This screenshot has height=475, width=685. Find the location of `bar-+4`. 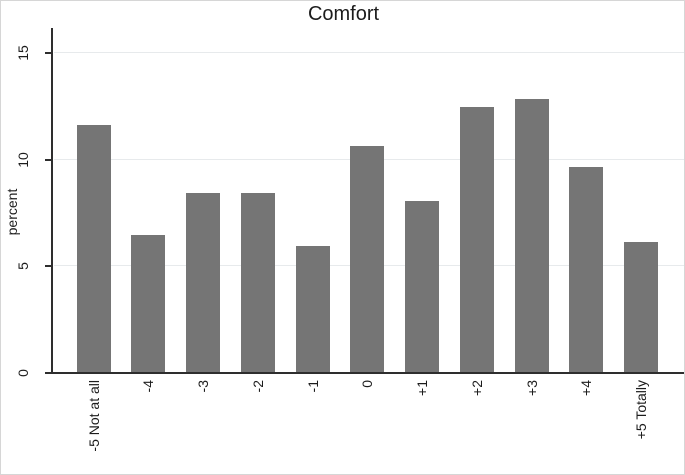

bar-+4 is located at coordinates (586, 269).